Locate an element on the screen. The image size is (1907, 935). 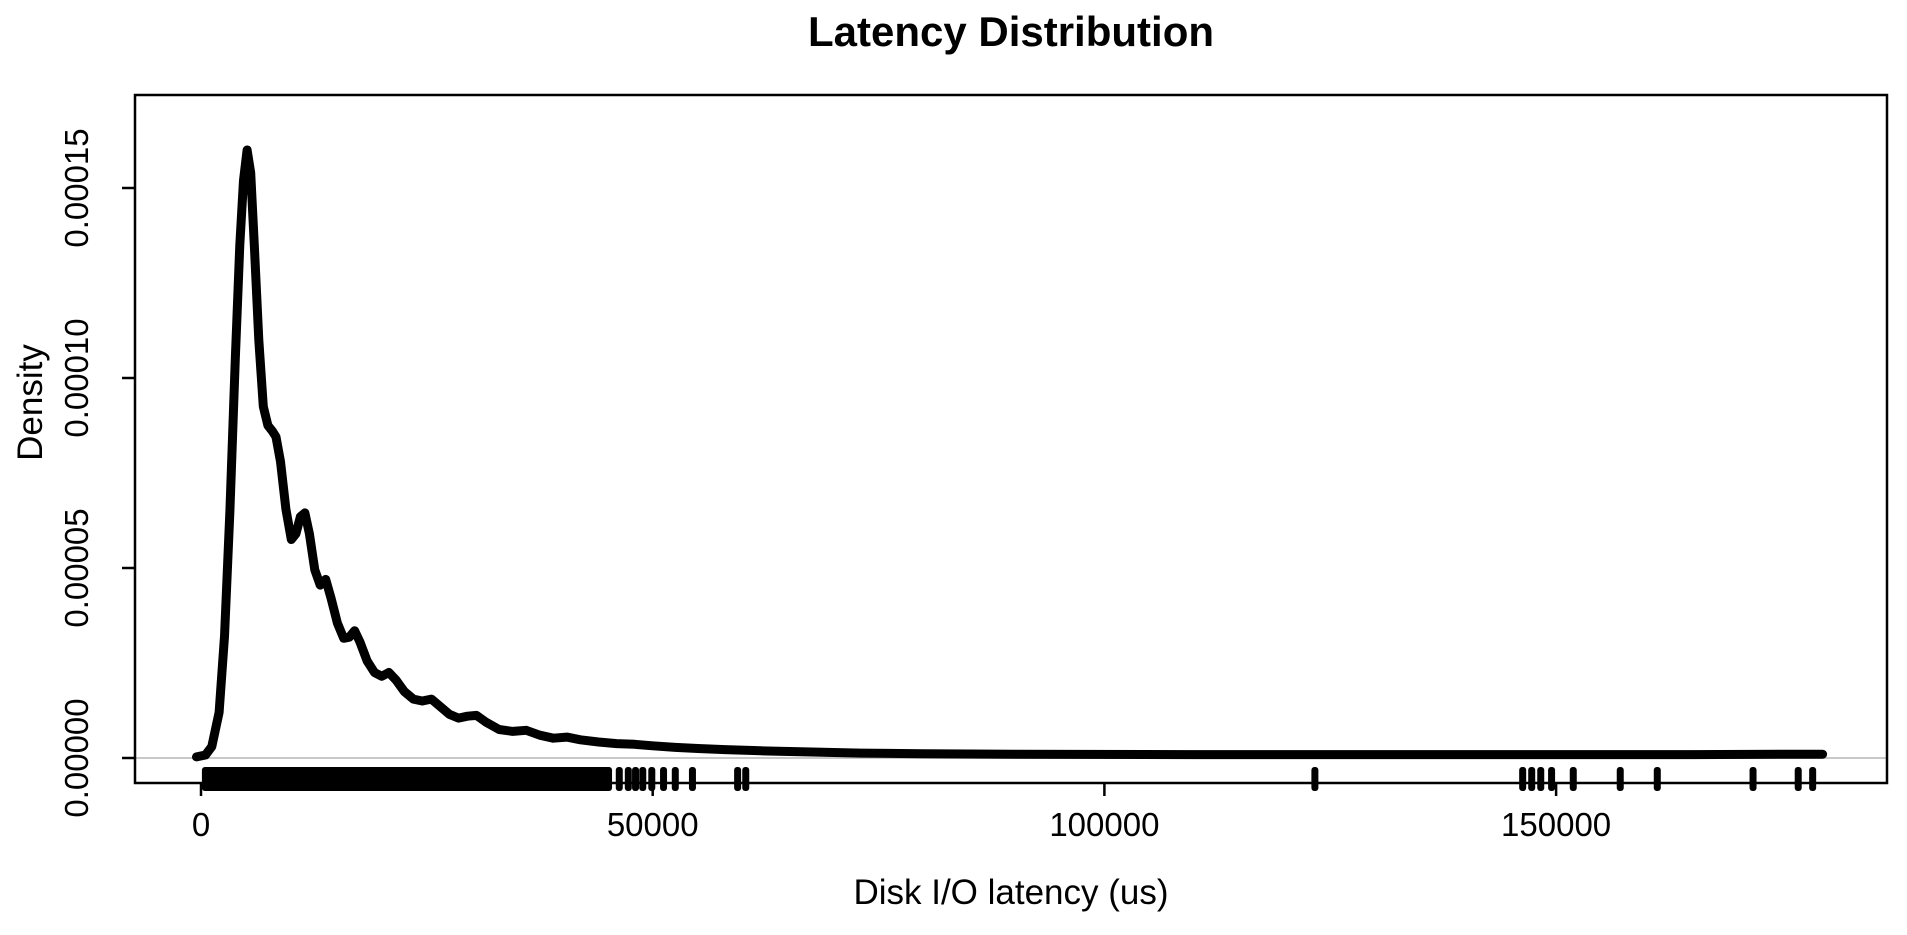
x-tick-label: 100000 is located at coordinates (1104, 824).